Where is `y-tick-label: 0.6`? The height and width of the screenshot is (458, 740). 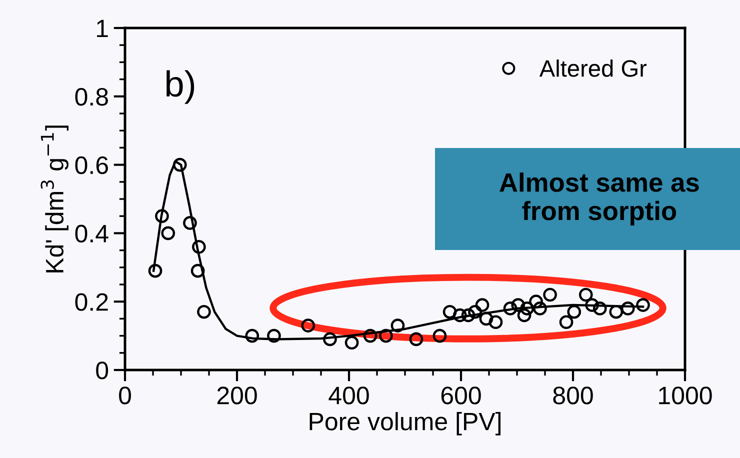
y-tick-label: 0.6 is located at coordinates (91, 165).